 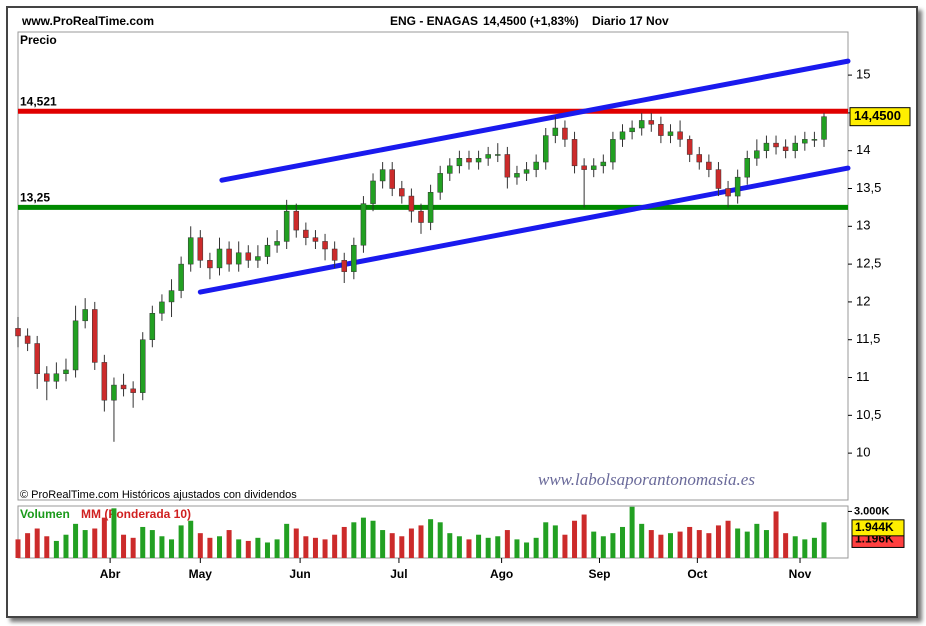 I want to click on y-tick-label: 10,5, so click(x=868, y=414).